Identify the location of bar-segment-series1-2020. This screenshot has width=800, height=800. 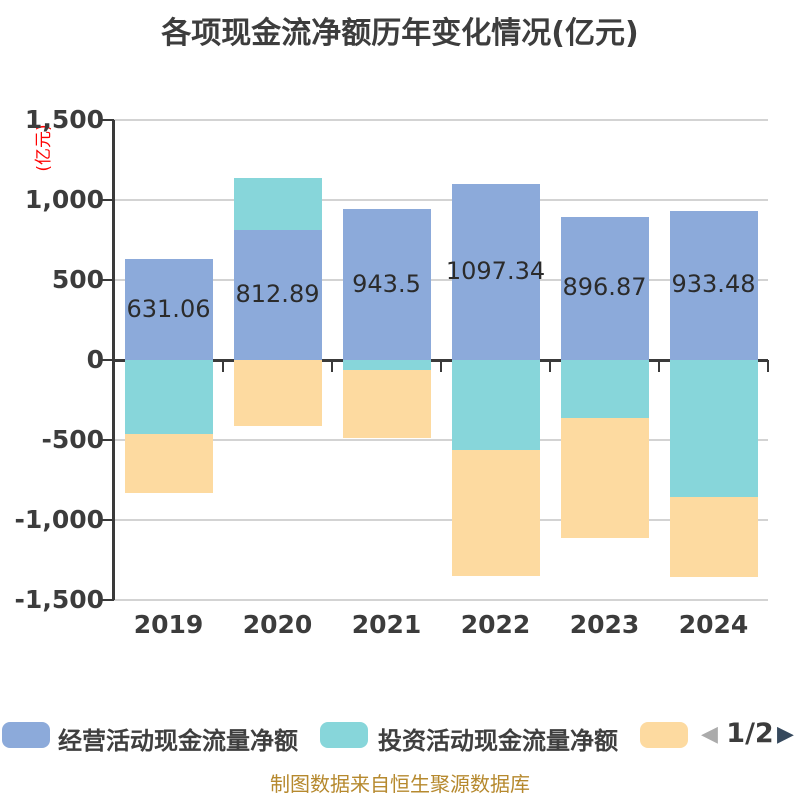
(277, 294).